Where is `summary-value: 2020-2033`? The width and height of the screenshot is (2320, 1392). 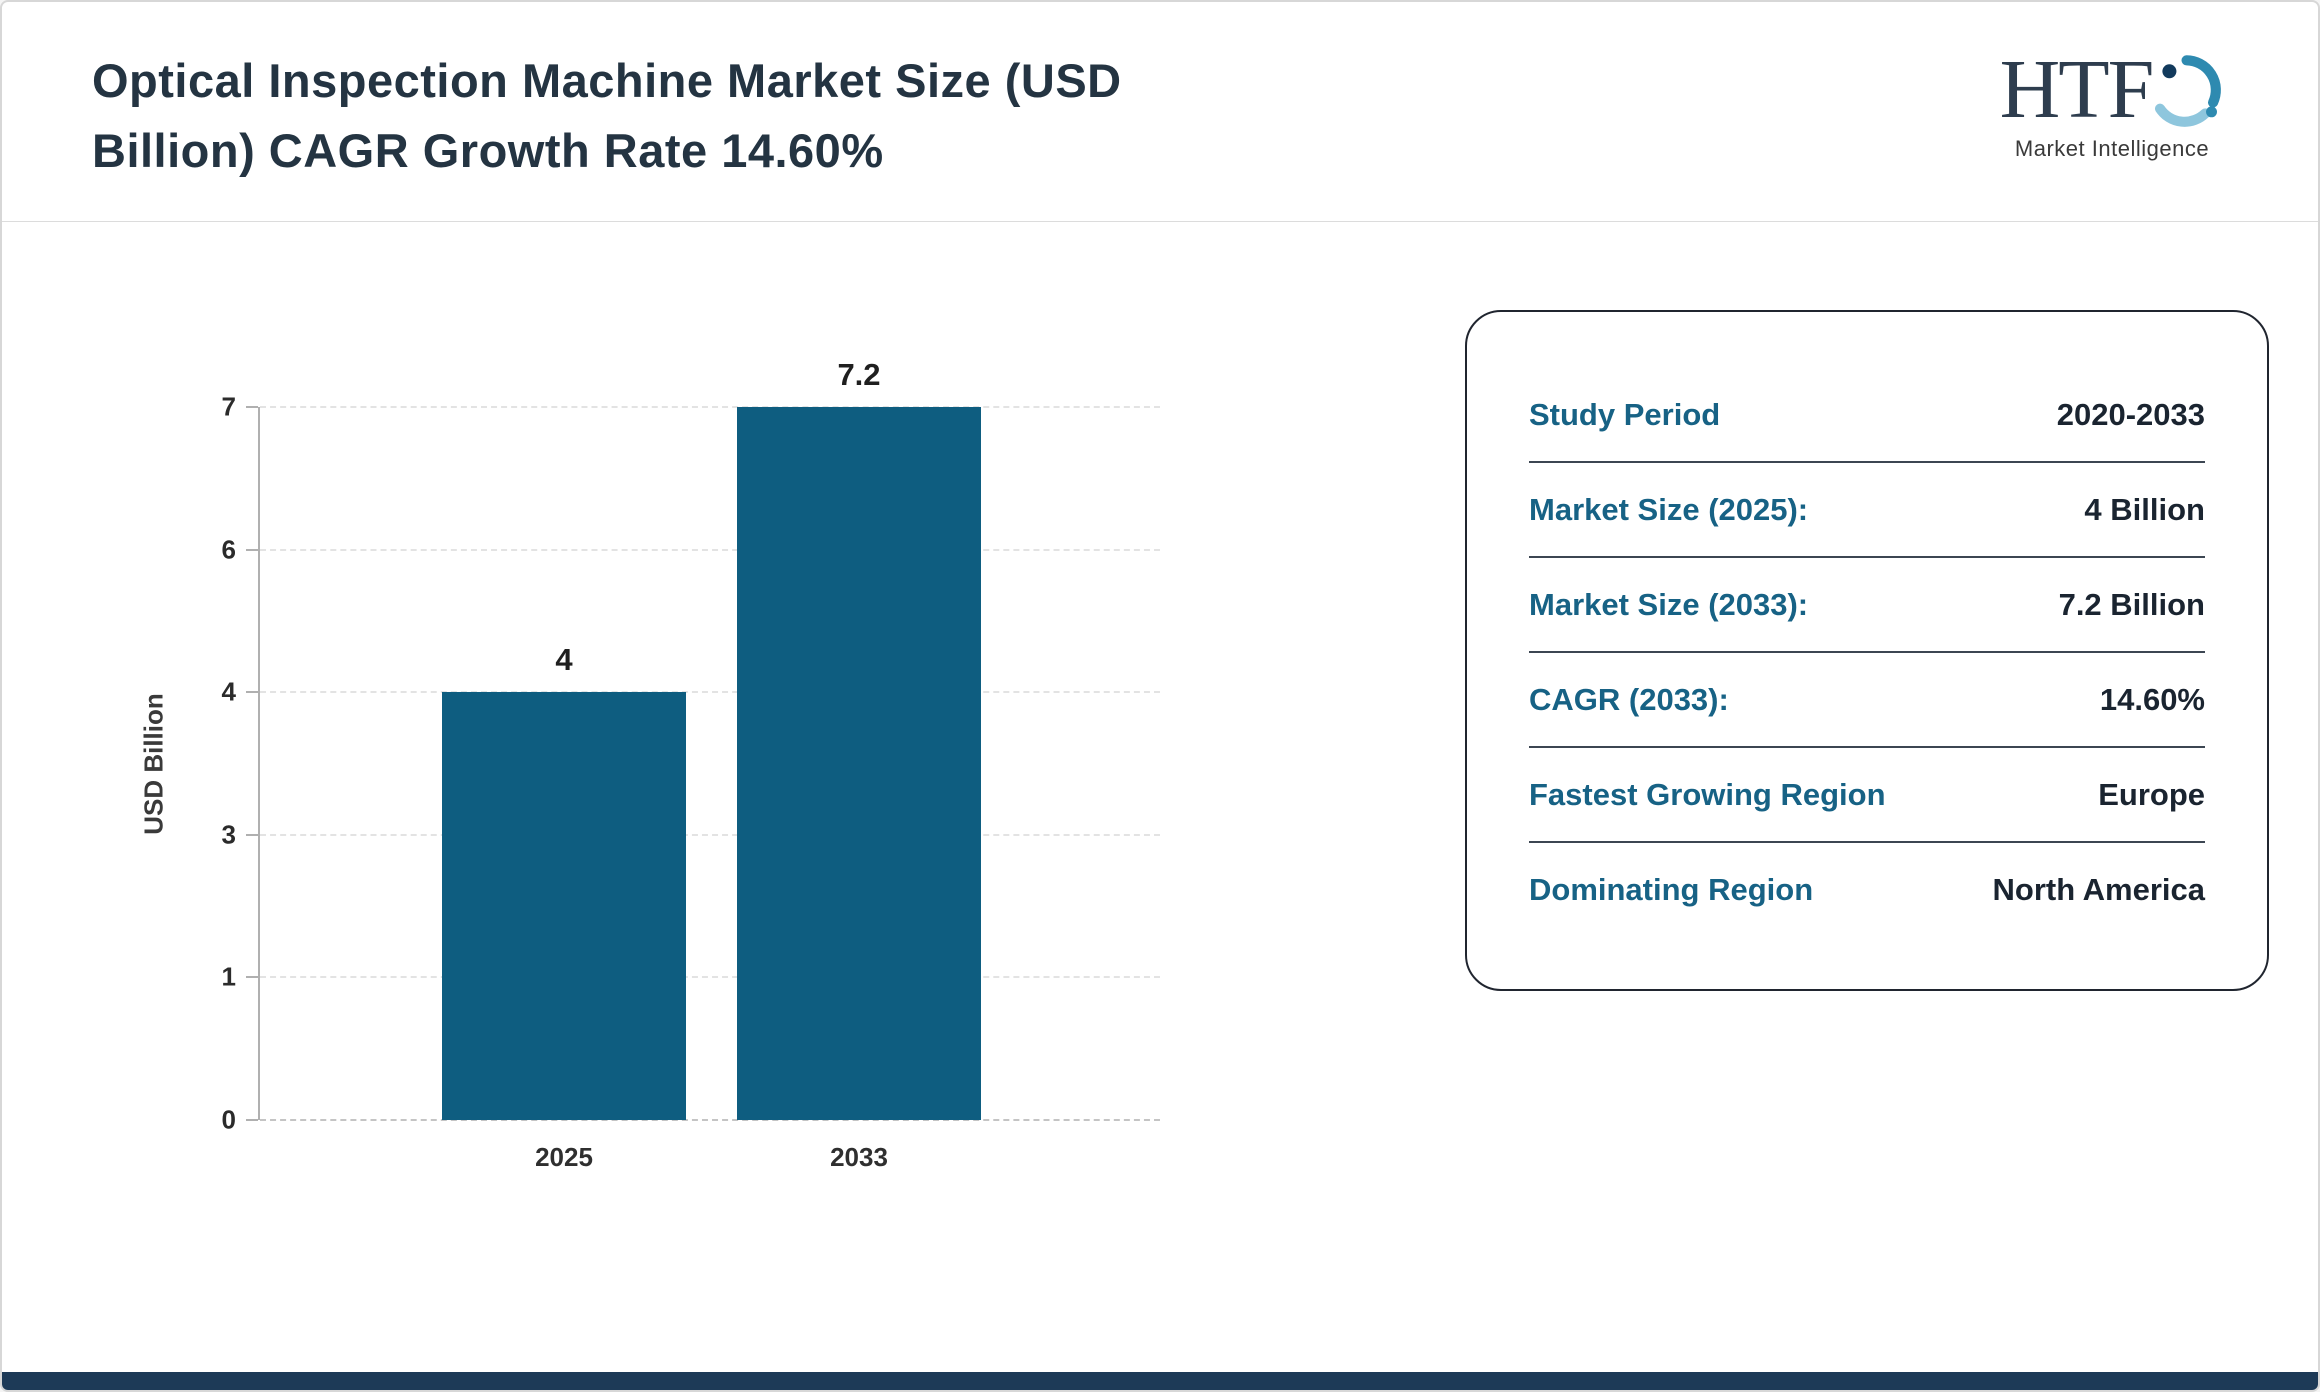
summary-value: 2020-2033 is located at coordinates (2130, 414).